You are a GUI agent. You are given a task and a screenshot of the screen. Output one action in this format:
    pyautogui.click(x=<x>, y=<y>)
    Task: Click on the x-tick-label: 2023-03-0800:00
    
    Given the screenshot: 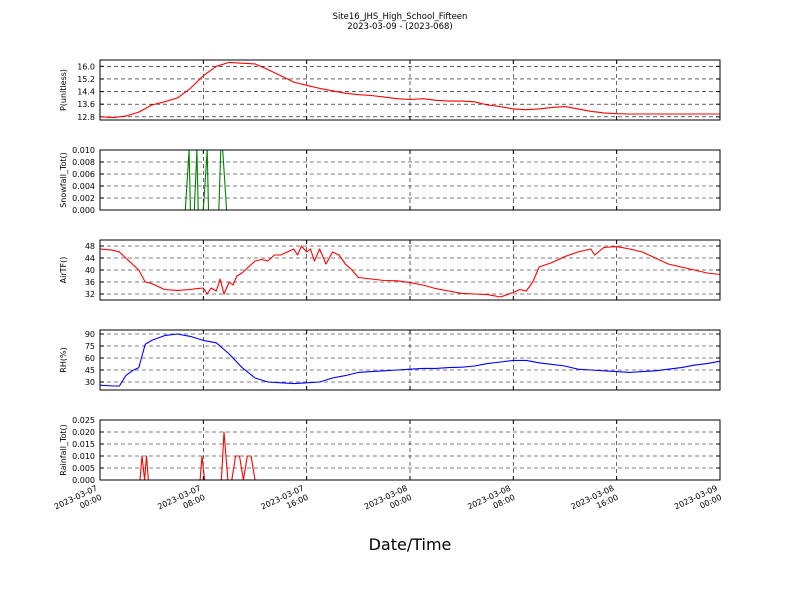 What is the action you would take?
    pyautogui.click(x=388, y=502)
    